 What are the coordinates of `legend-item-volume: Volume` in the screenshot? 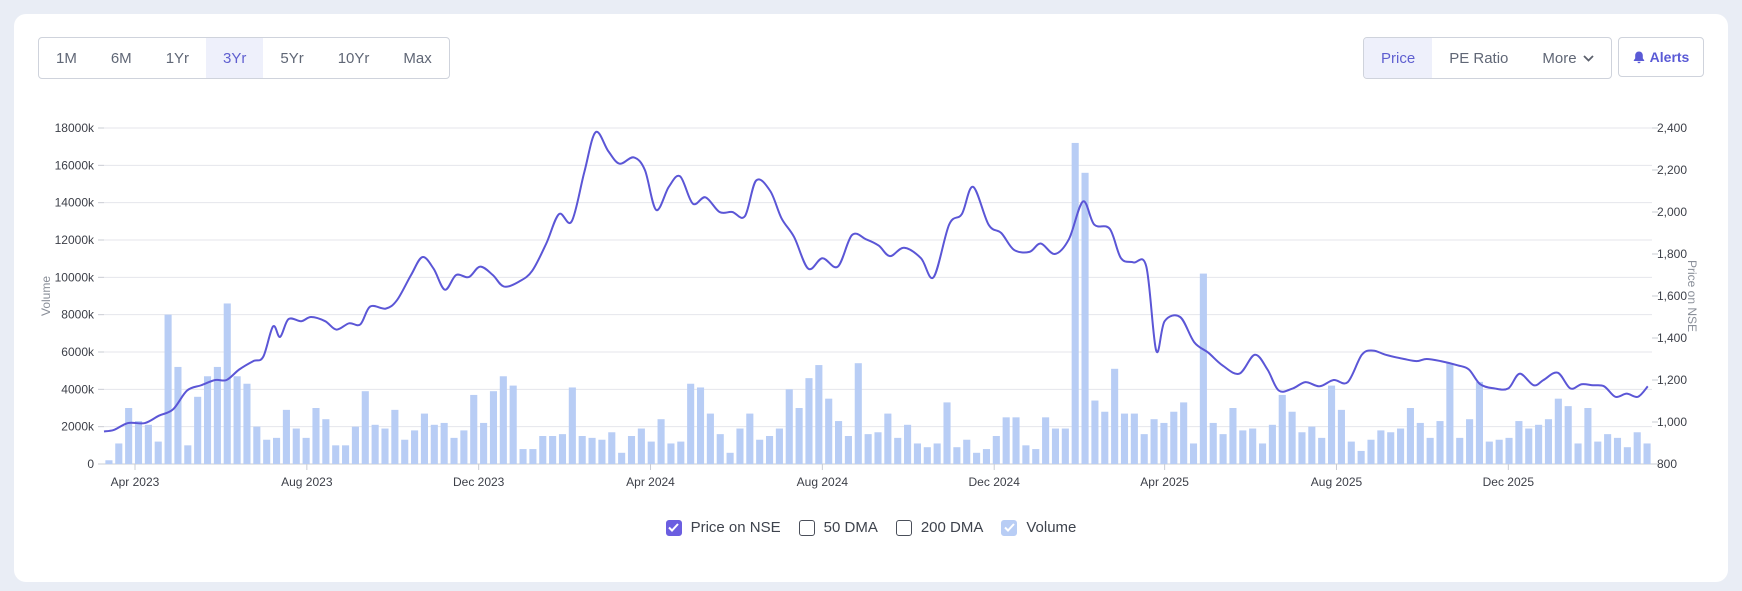 It's located at (1038, 527).